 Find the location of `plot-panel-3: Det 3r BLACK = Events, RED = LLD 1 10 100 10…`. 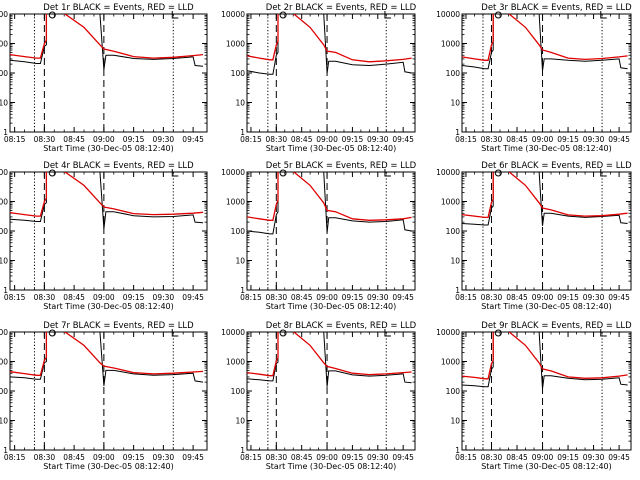

plot-panel-3: Det 3r BLACK = Events, RED = LLD 1 10 100 10… is located at coordinates (534, 78).